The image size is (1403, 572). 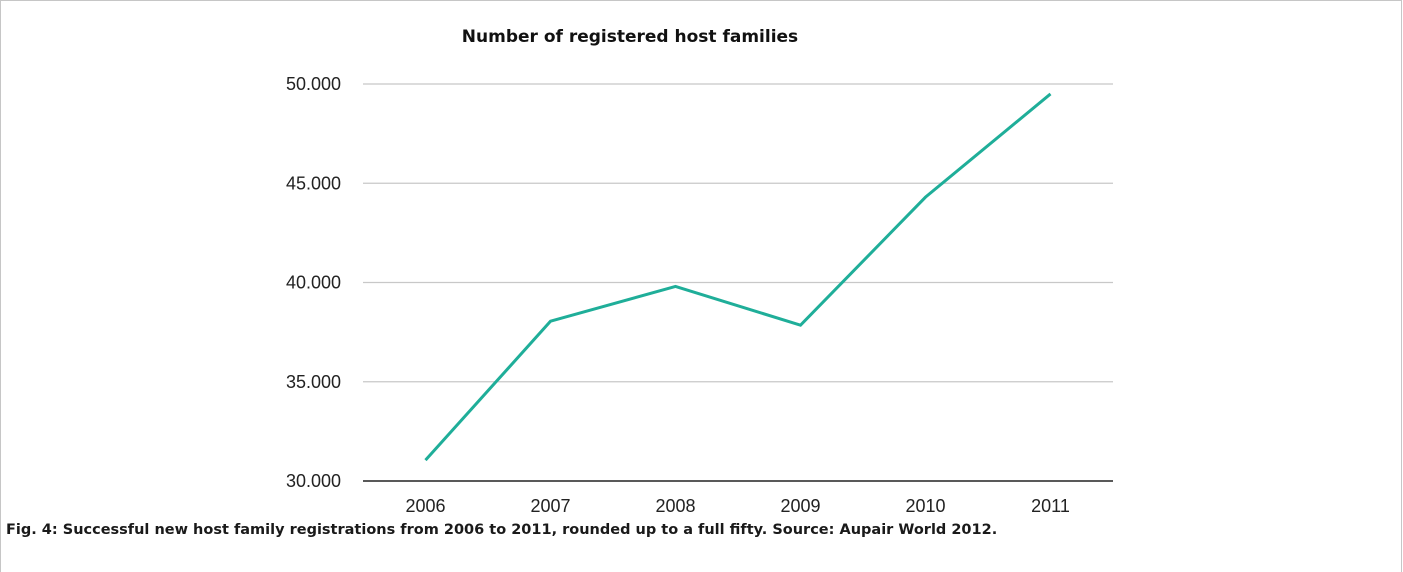 I want to click on x-tick-label: 2008, so click(x=675, y=506).